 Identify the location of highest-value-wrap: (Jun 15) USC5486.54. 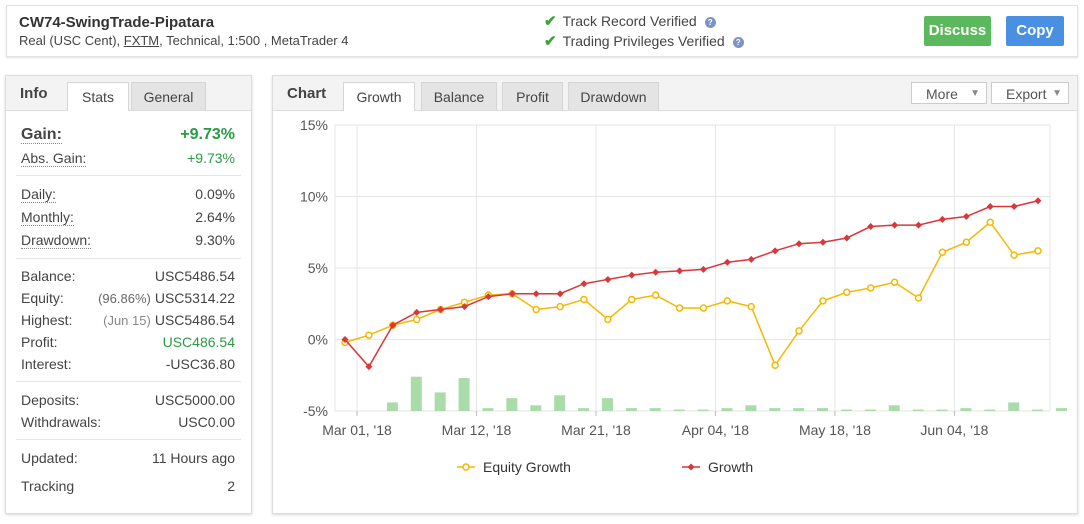
(169, 320).